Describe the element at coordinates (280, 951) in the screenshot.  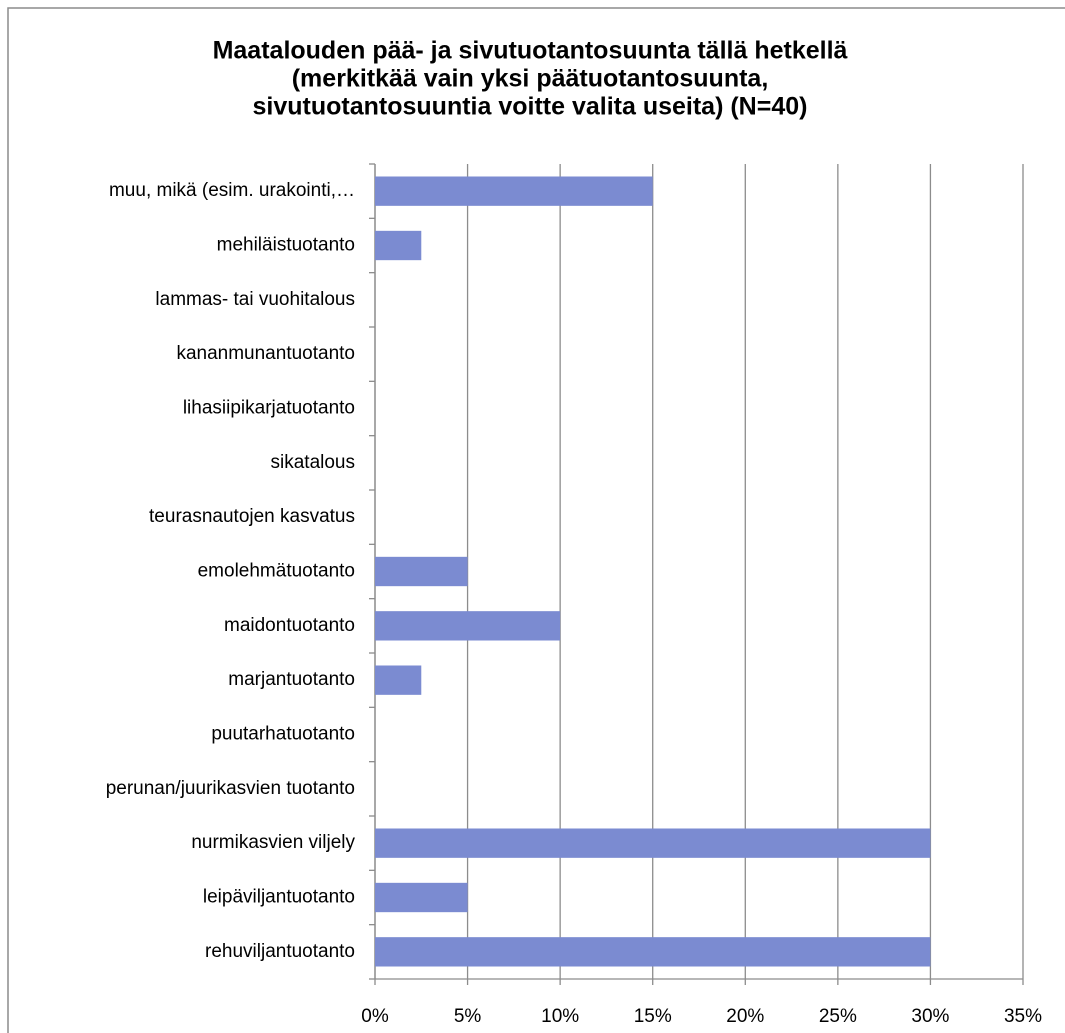
I see `y-tick-label: rehuviljantuotanto` at that location.